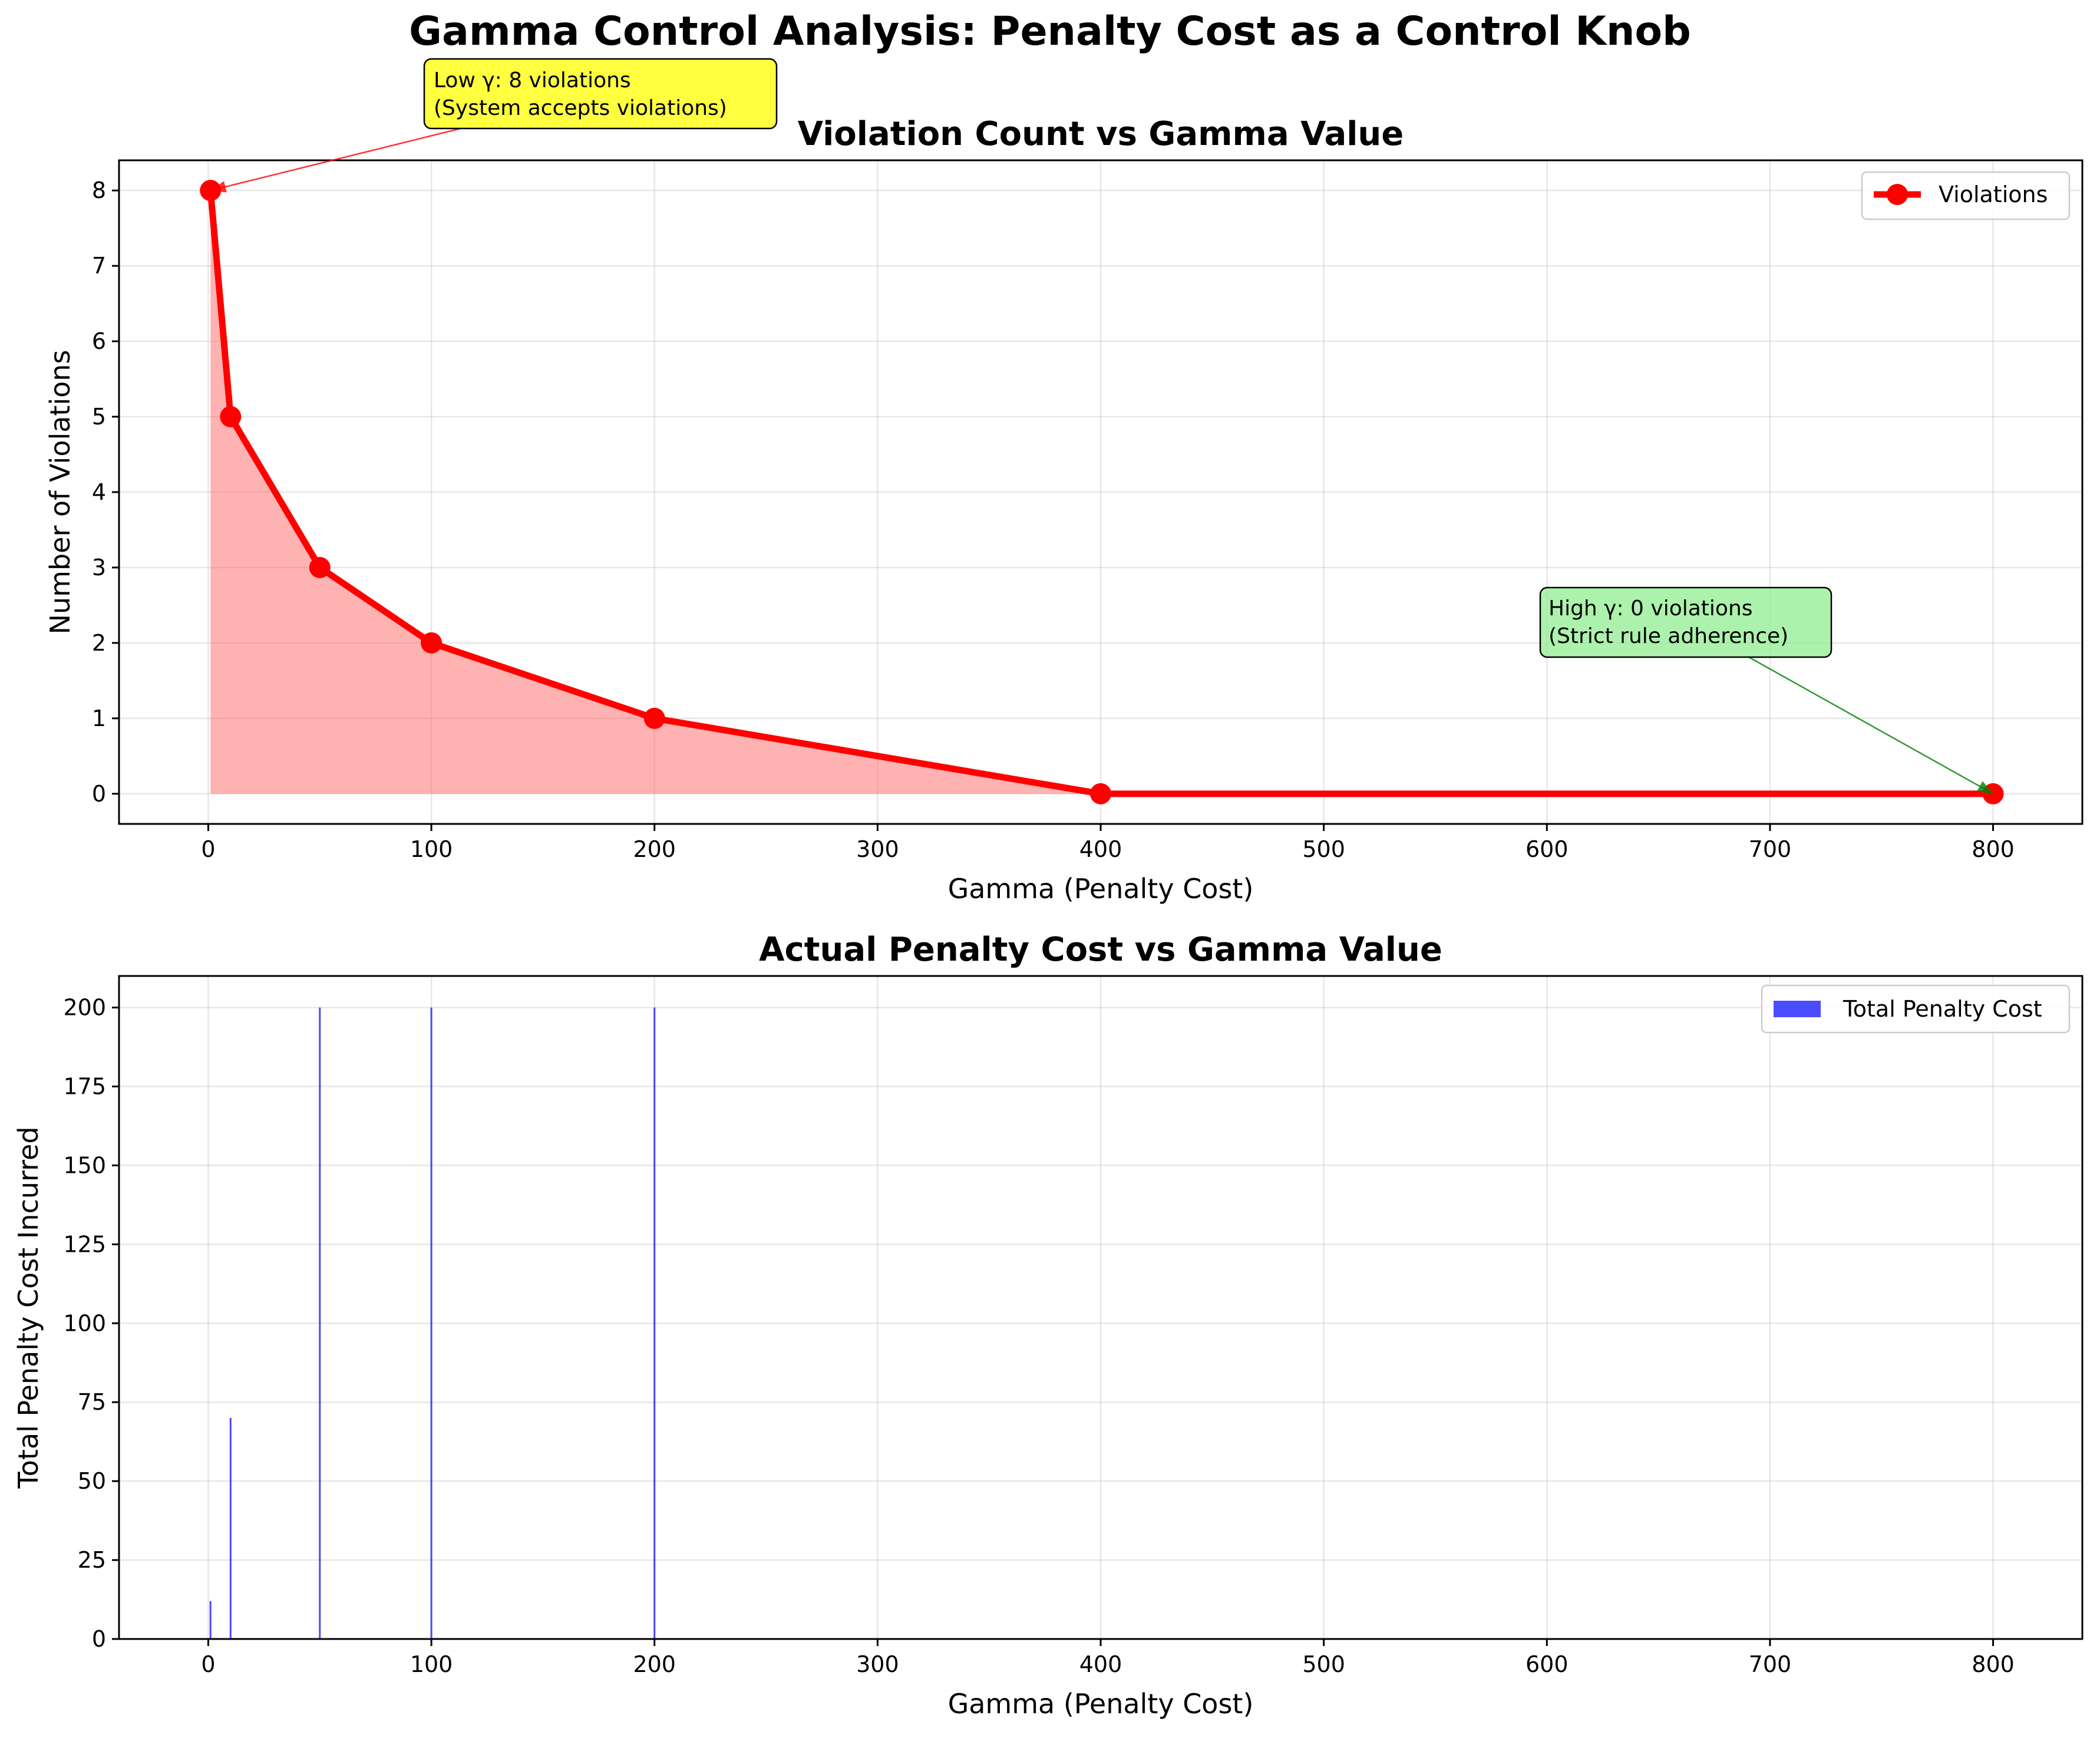  Describe the element at coordinates (1797, 1009) in the screenshot. I see `penalty-cost-legend-swatch` at that location.